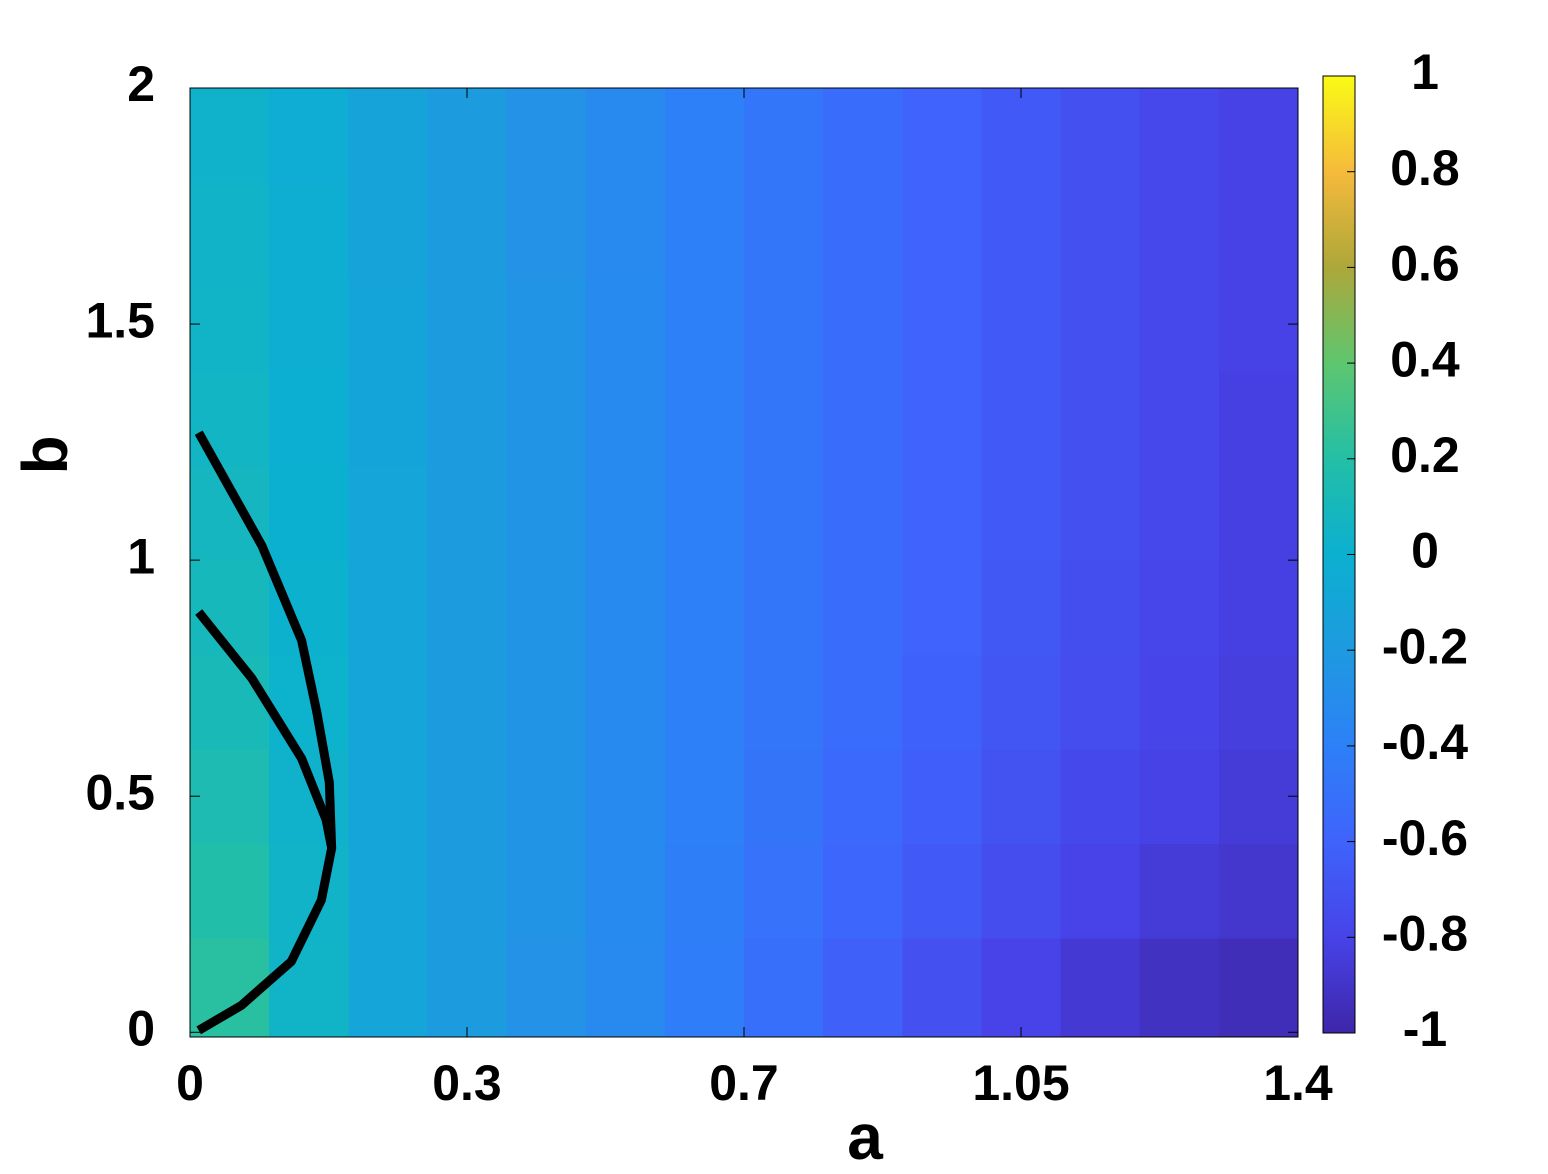  What do you see at coordinates (1425, 742) in the screenshot?
I see `colorbar-tick-label: -0.4` at bounding box center [1425, 742].